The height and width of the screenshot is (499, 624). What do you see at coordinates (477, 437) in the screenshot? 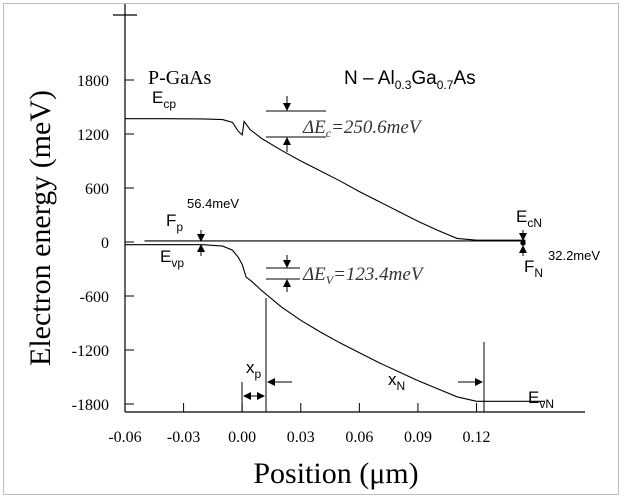
I see `x-tick-label: 0.12` at bounding box center [477, 437].